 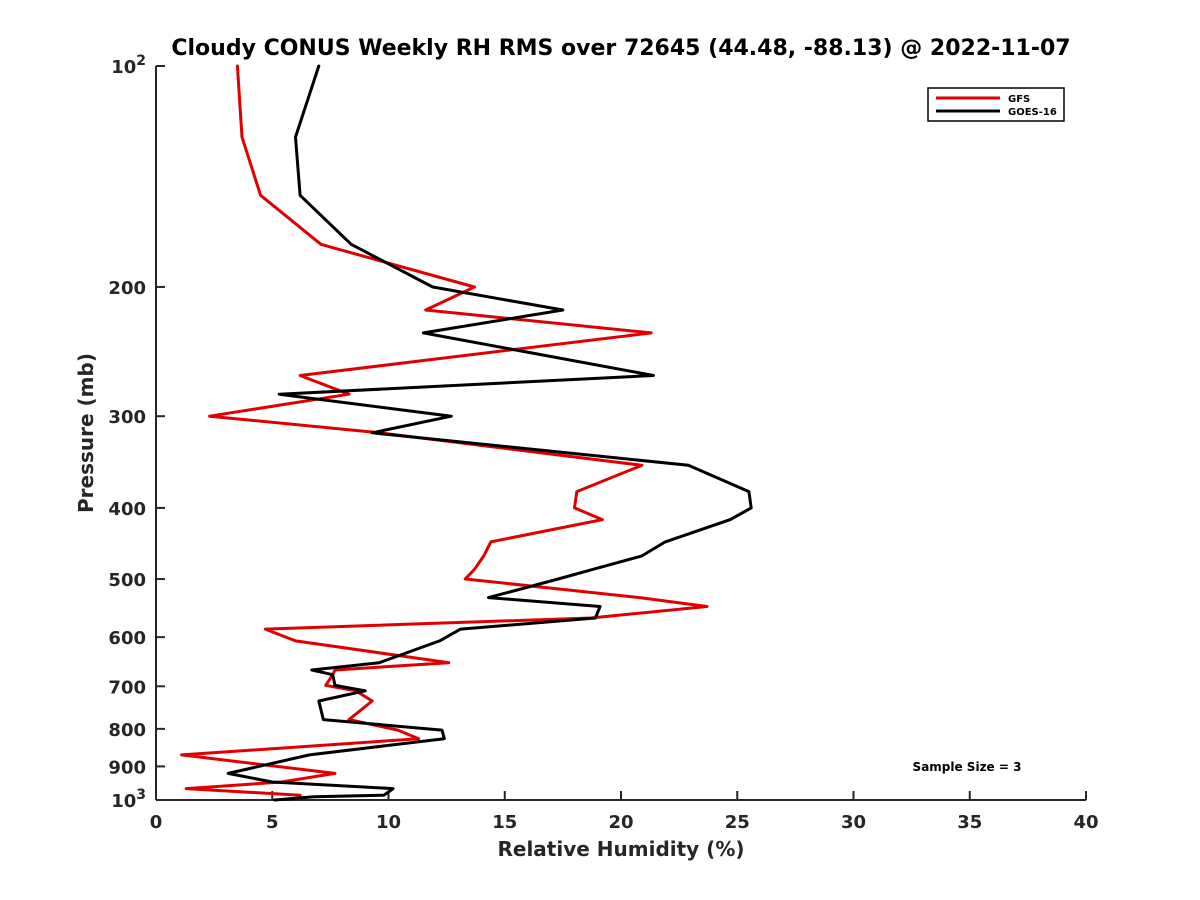 I want to click on y-tick-label-100: 10², so click(x=128, y=65).